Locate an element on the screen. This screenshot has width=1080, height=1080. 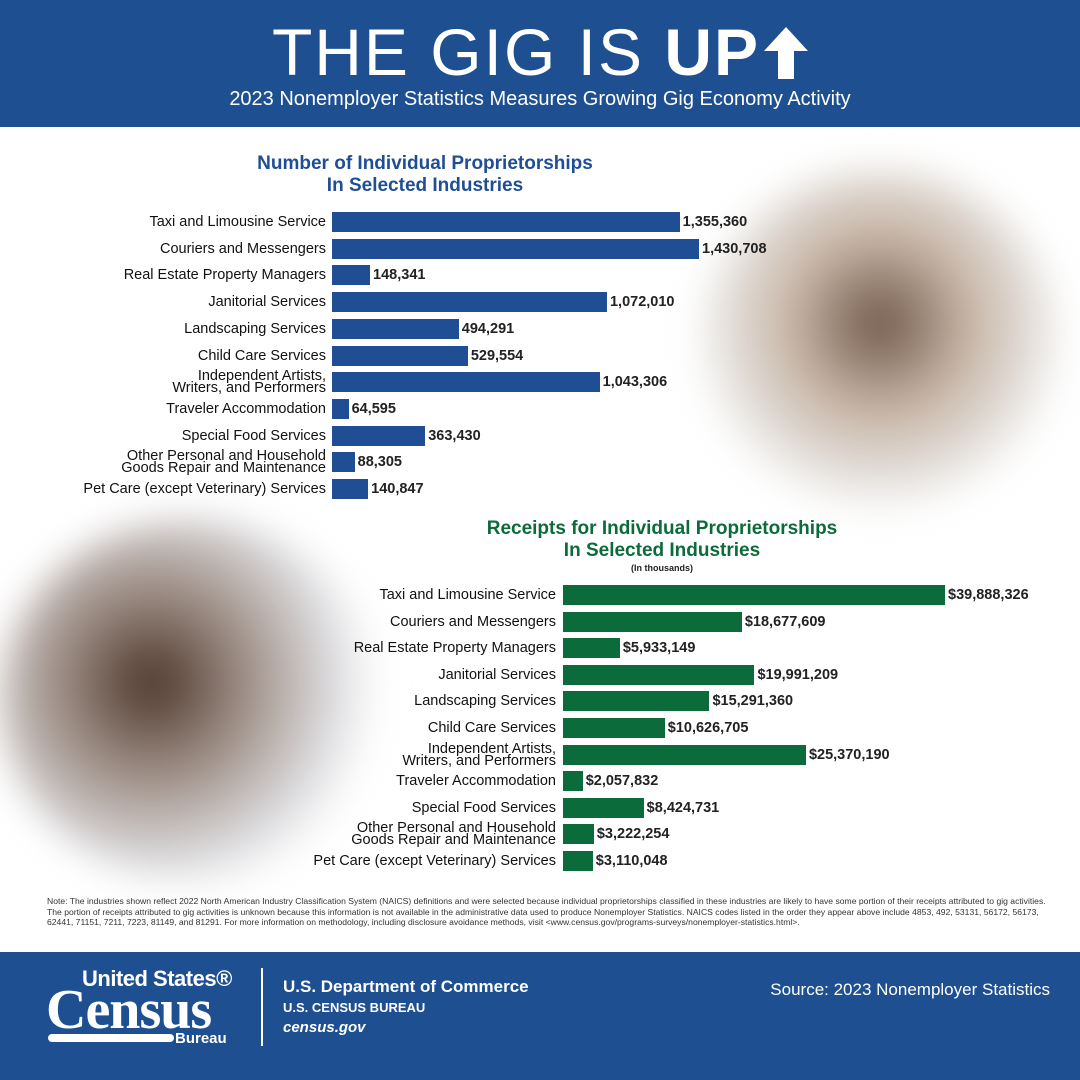
site: census.gov is located at coordinates (324, 1027).